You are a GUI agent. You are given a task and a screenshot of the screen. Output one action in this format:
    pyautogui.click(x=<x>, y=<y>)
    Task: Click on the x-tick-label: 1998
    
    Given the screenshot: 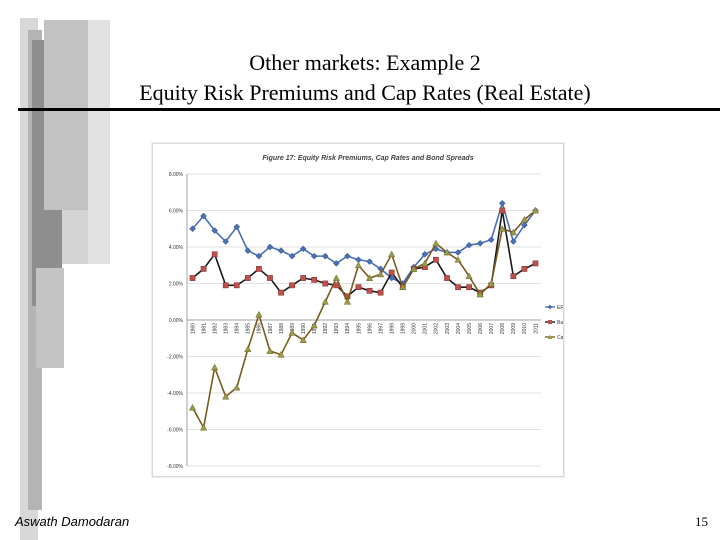 What is the action you would take?
    pyautogui.click(x=392, y=328)
    